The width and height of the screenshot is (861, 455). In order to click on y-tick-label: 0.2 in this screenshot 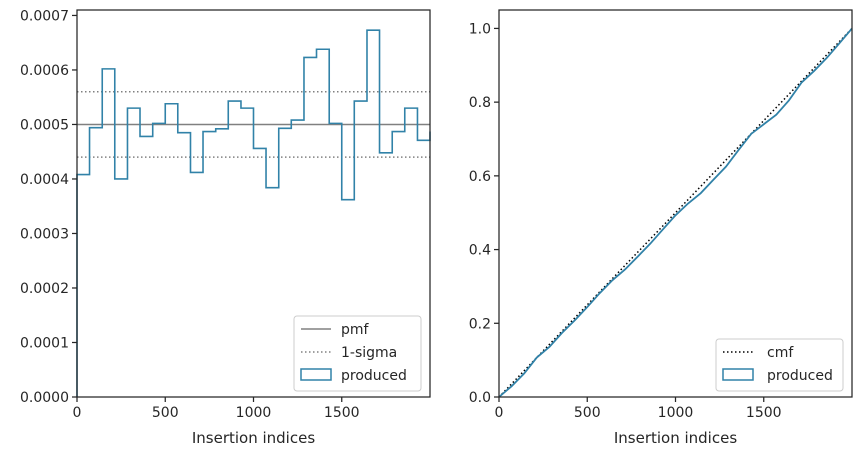, I will do `click(480, 324)`.